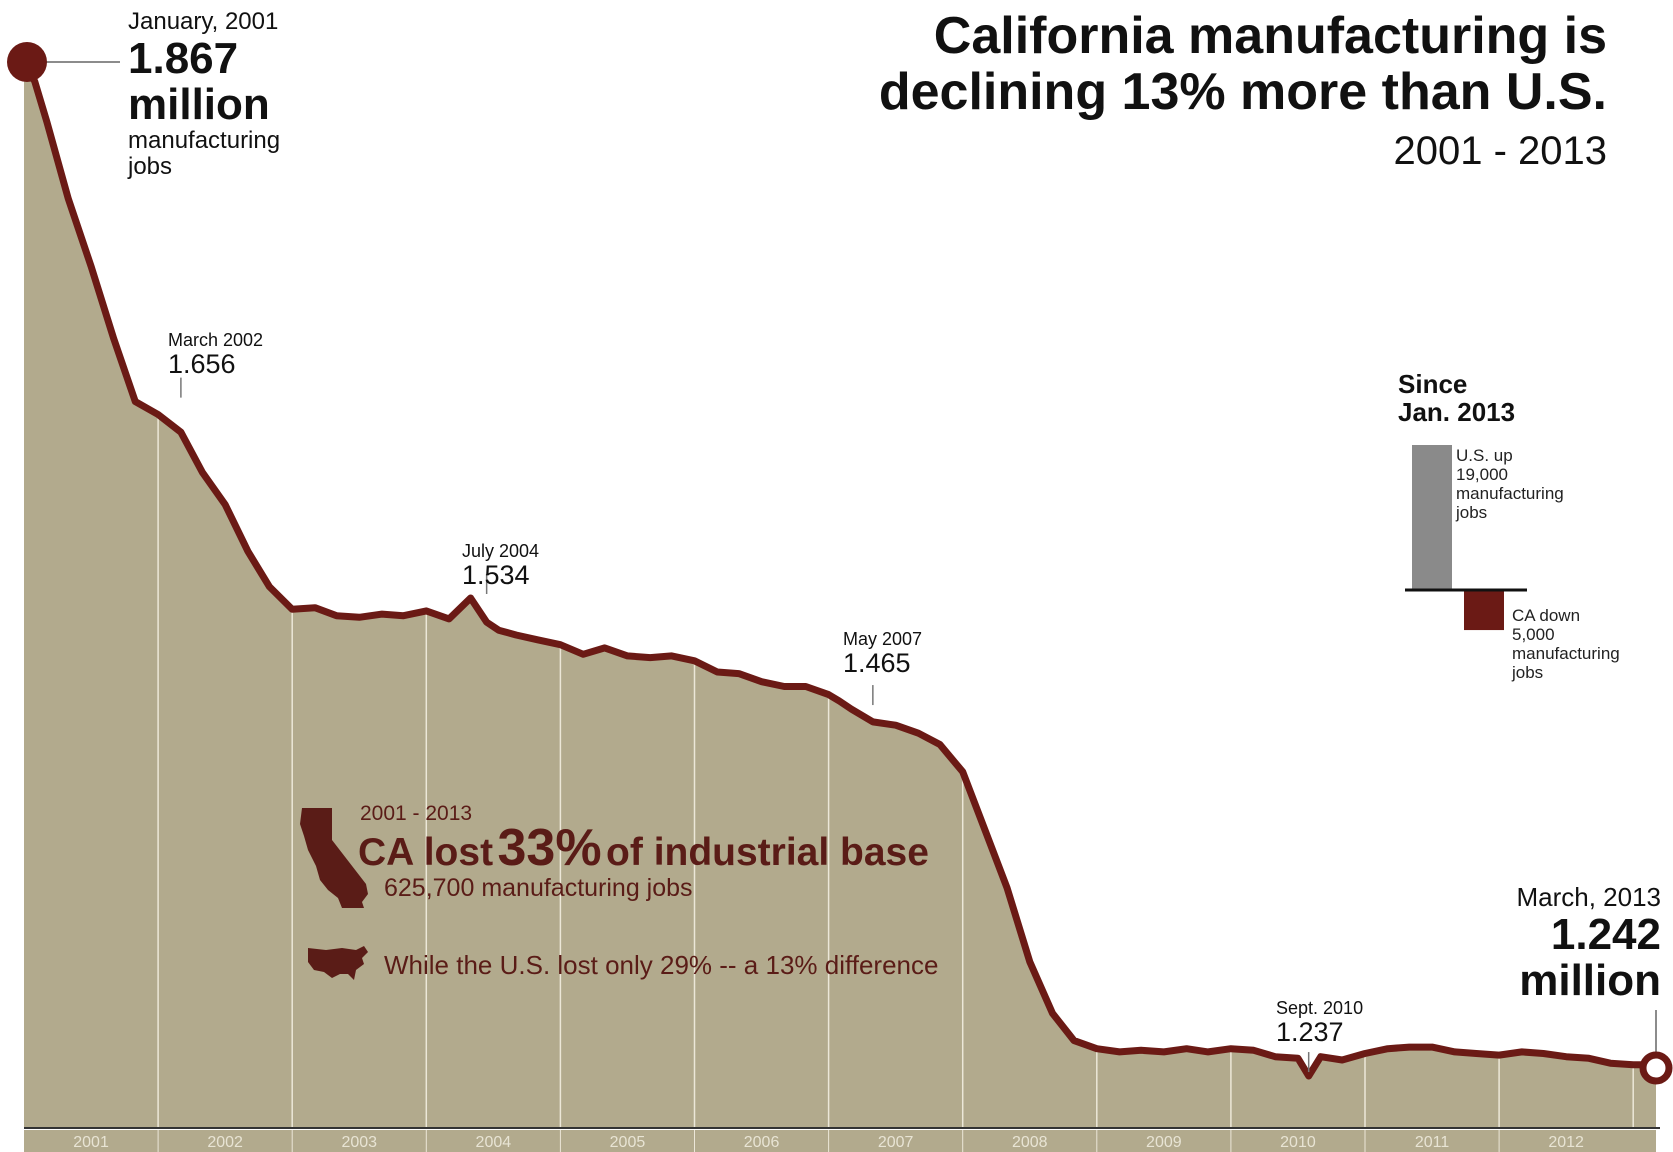 This screenshot has width=1673, height=1152. I want to click on annotation-date: July 2004, so click(501, 551).